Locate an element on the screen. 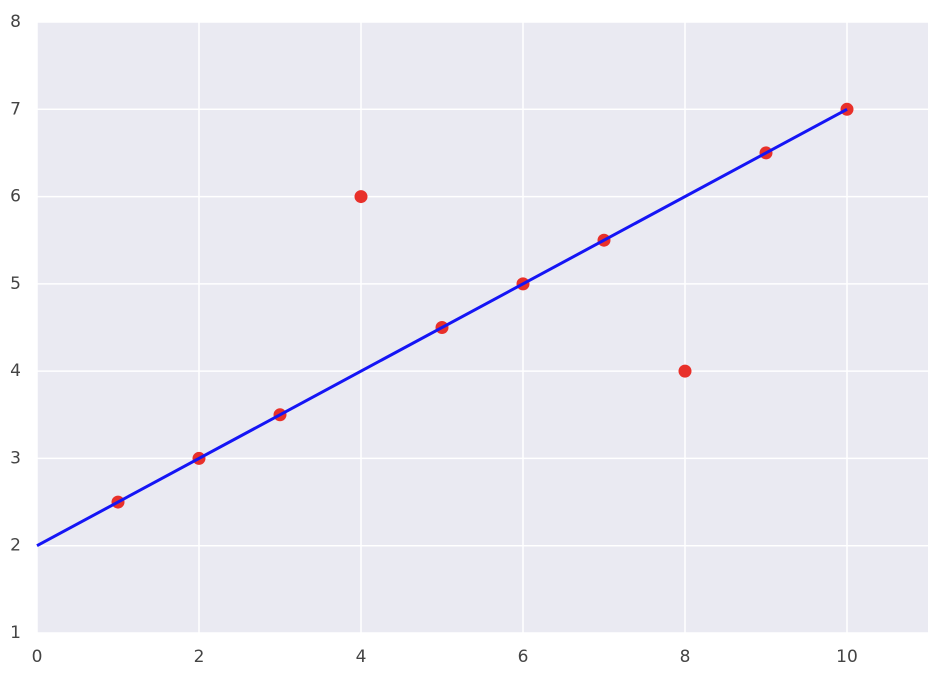 Image resolution: width=942 pixels, height=685 pixels. x-tick-label: 4 is located at coordinates (361, 657).